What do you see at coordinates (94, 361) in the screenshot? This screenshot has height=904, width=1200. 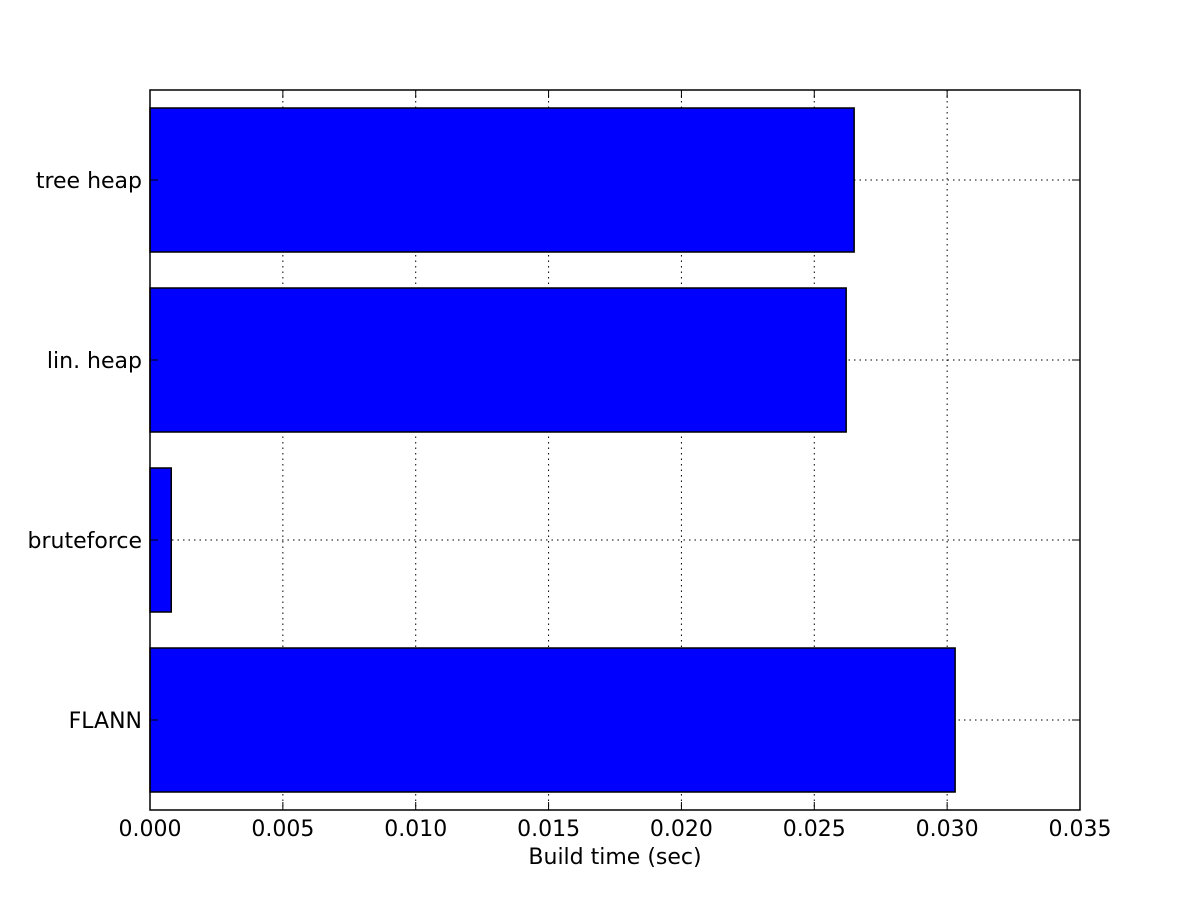 I see `y-tick-label: lin. heap` at bounding box center [94, 361].